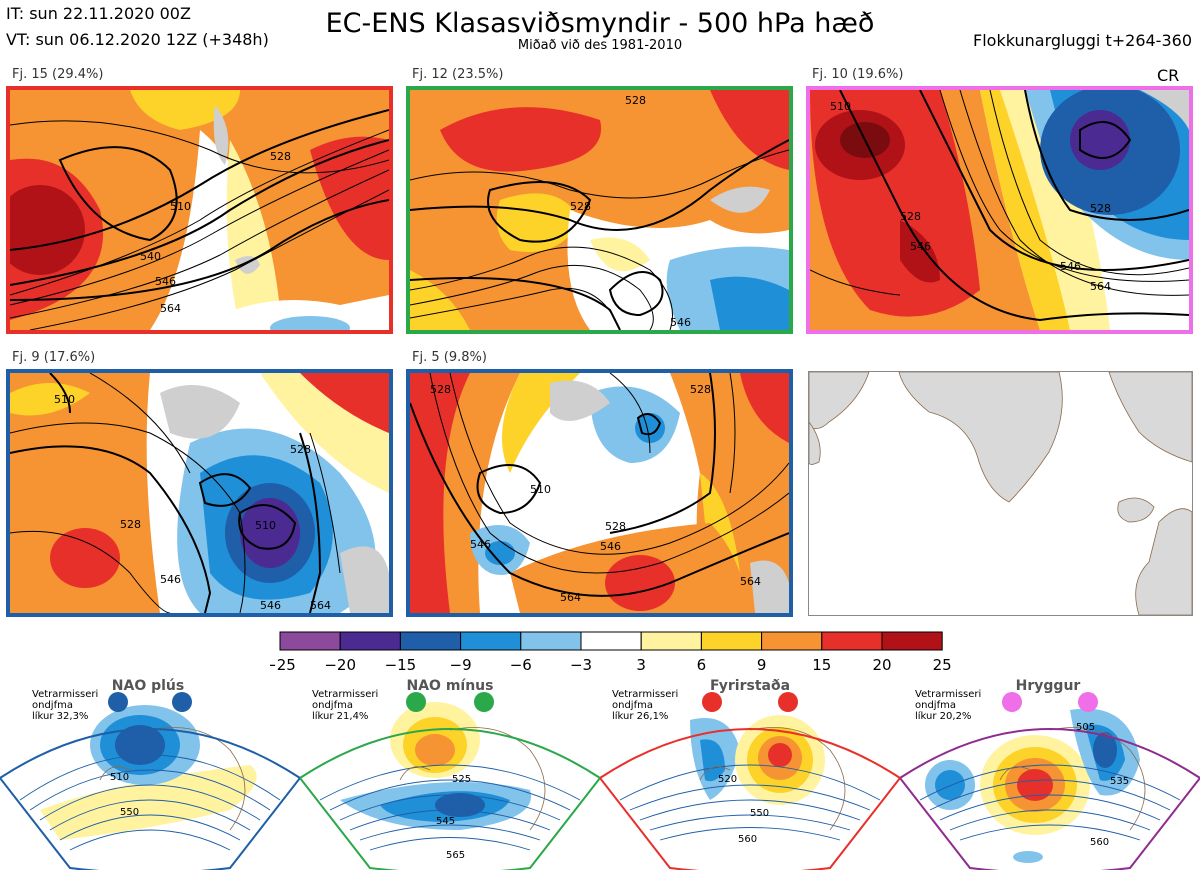 The width and height of the screenshot is (1200, 871). Describe the element at coordinates (455, 855) in the screenshot. I see `contour-label: 565` at that location.